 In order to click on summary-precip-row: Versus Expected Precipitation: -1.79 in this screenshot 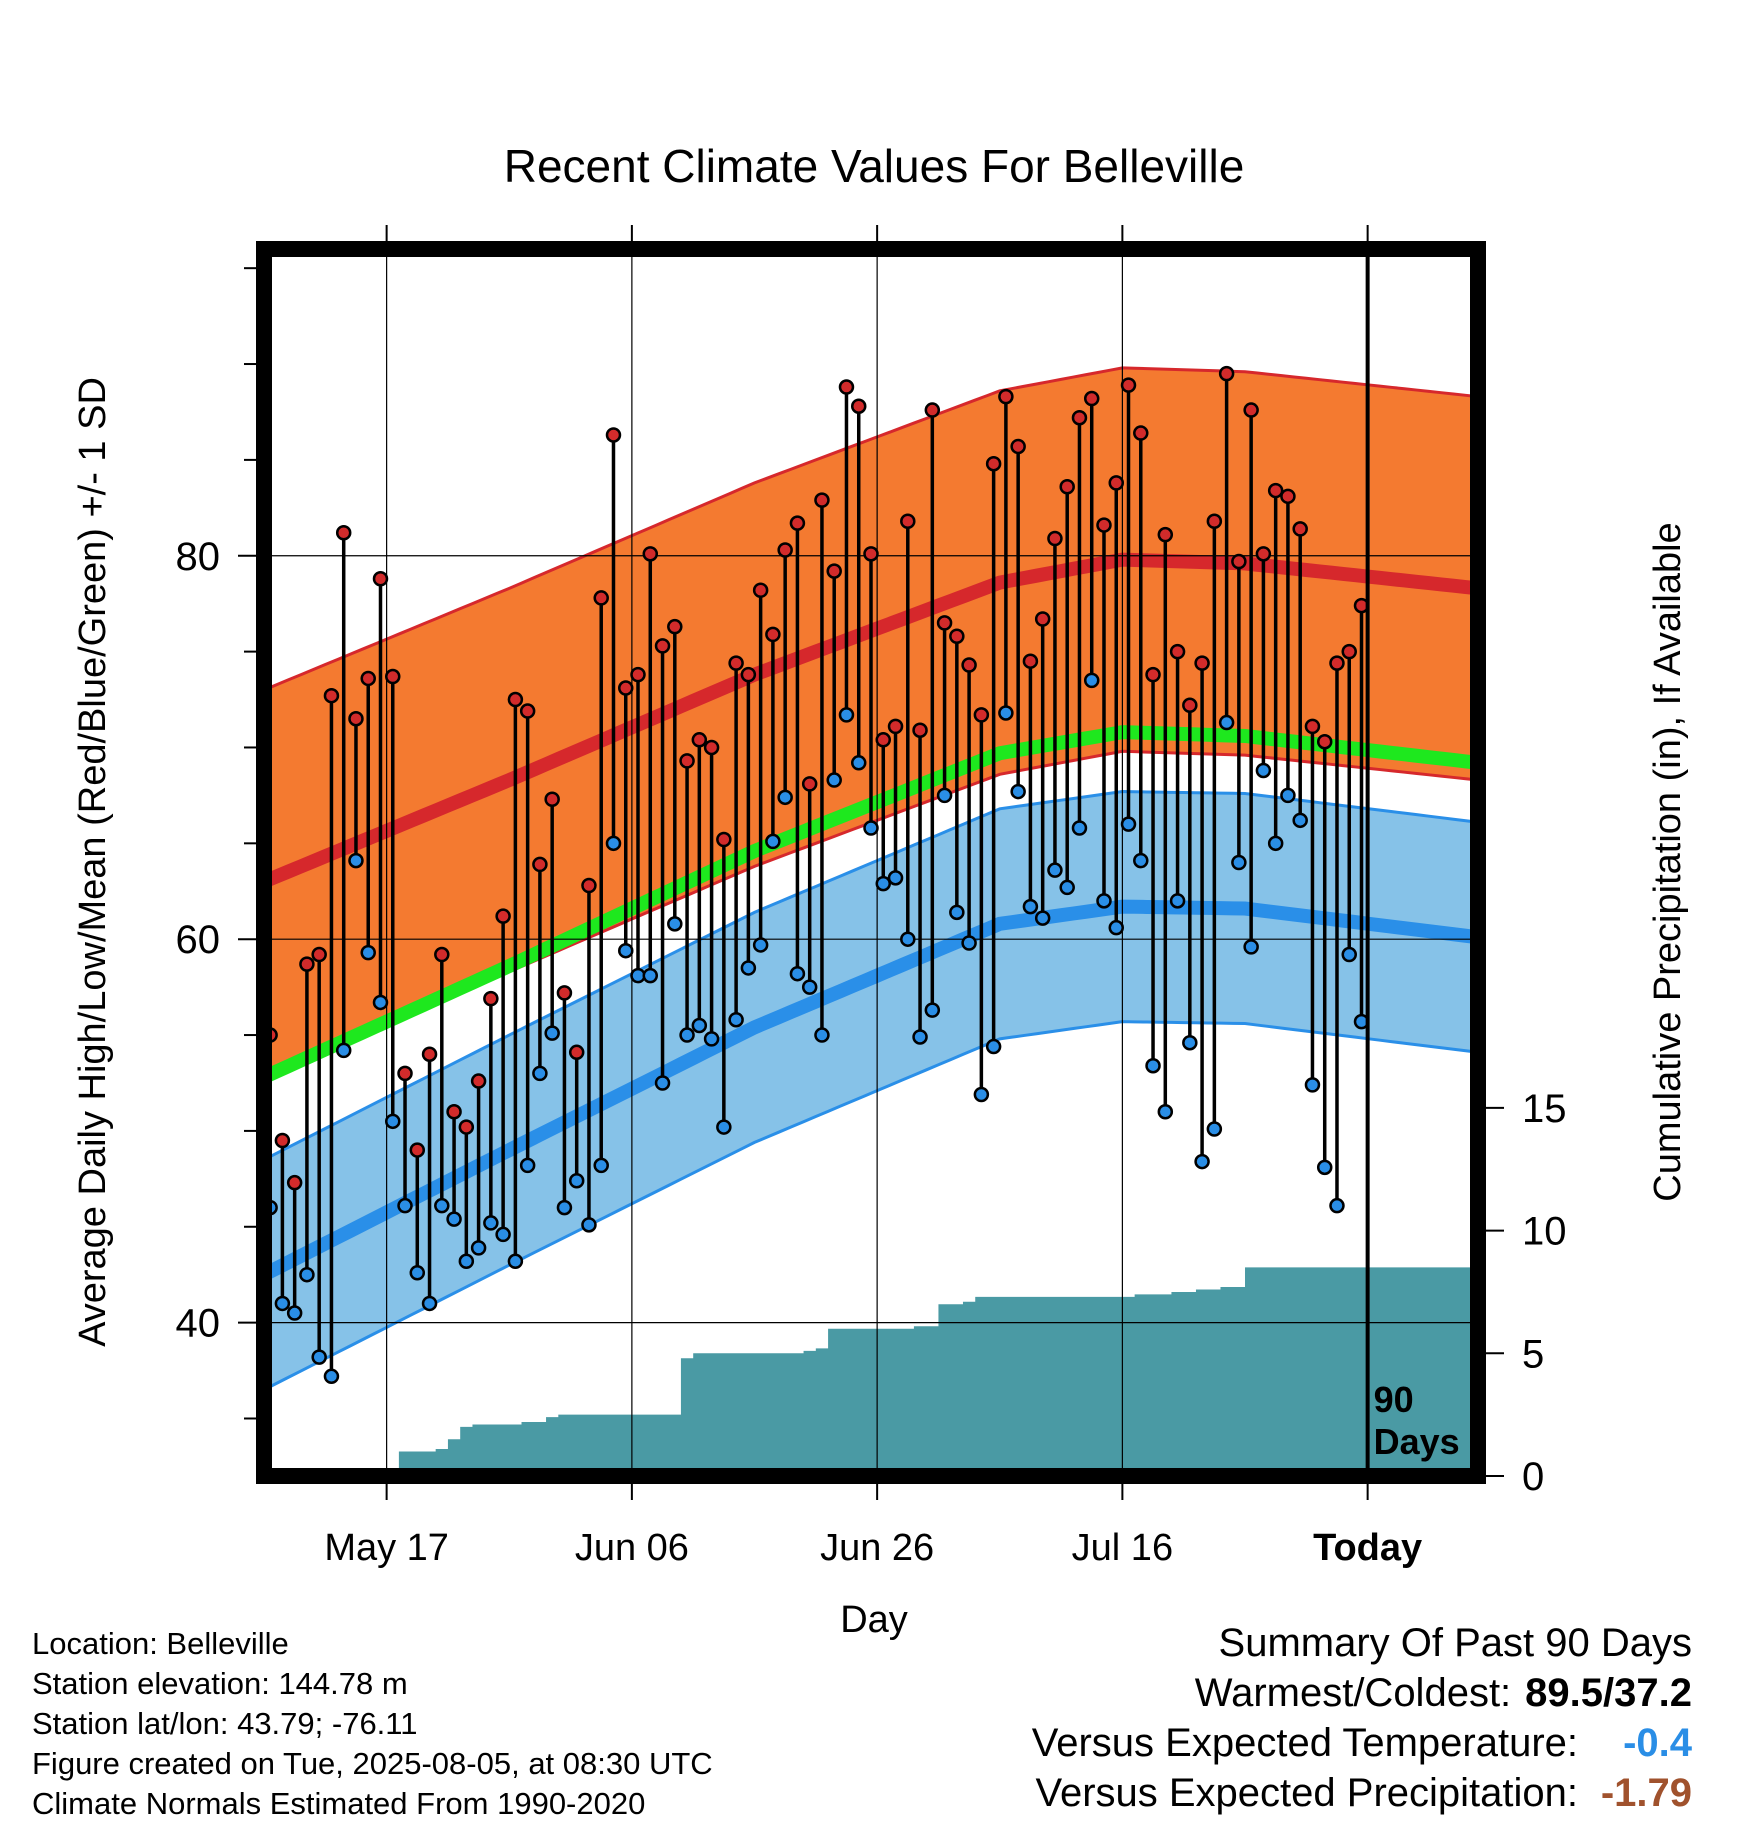, I will do `click(1362, 1793)`.